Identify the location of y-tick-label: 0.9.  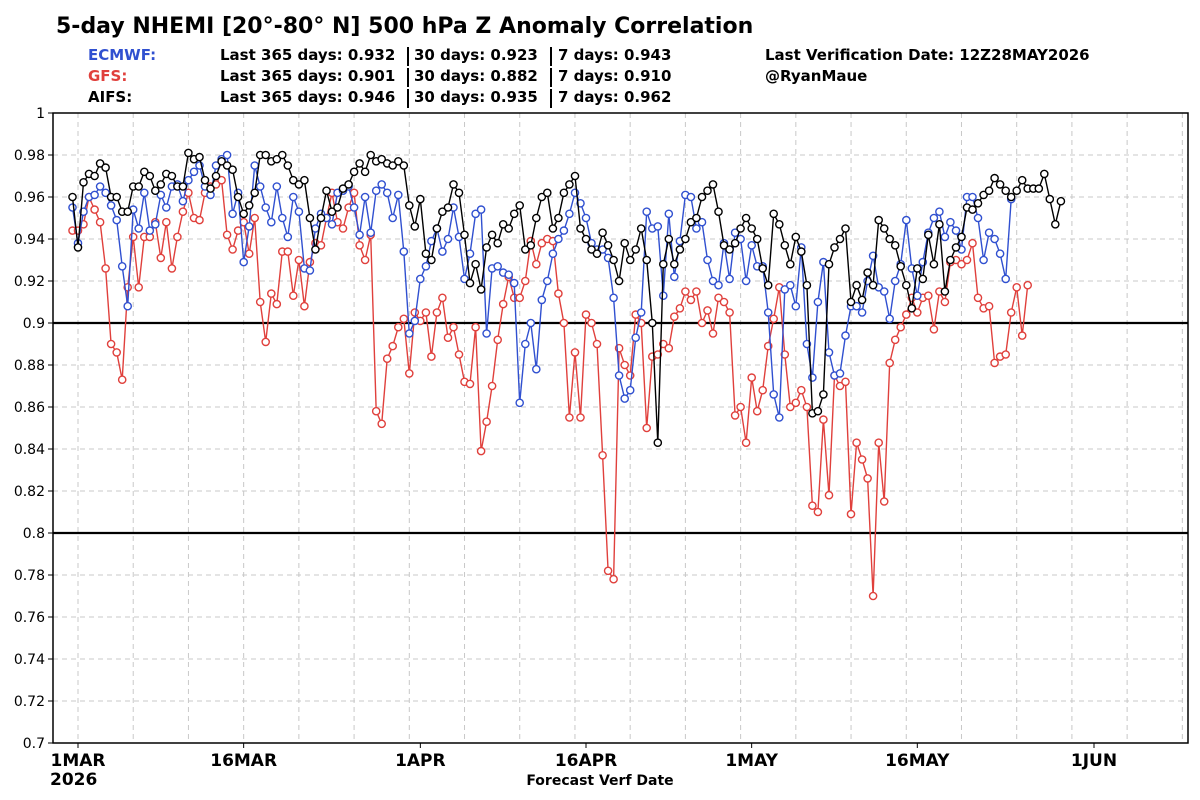
(34, 324).